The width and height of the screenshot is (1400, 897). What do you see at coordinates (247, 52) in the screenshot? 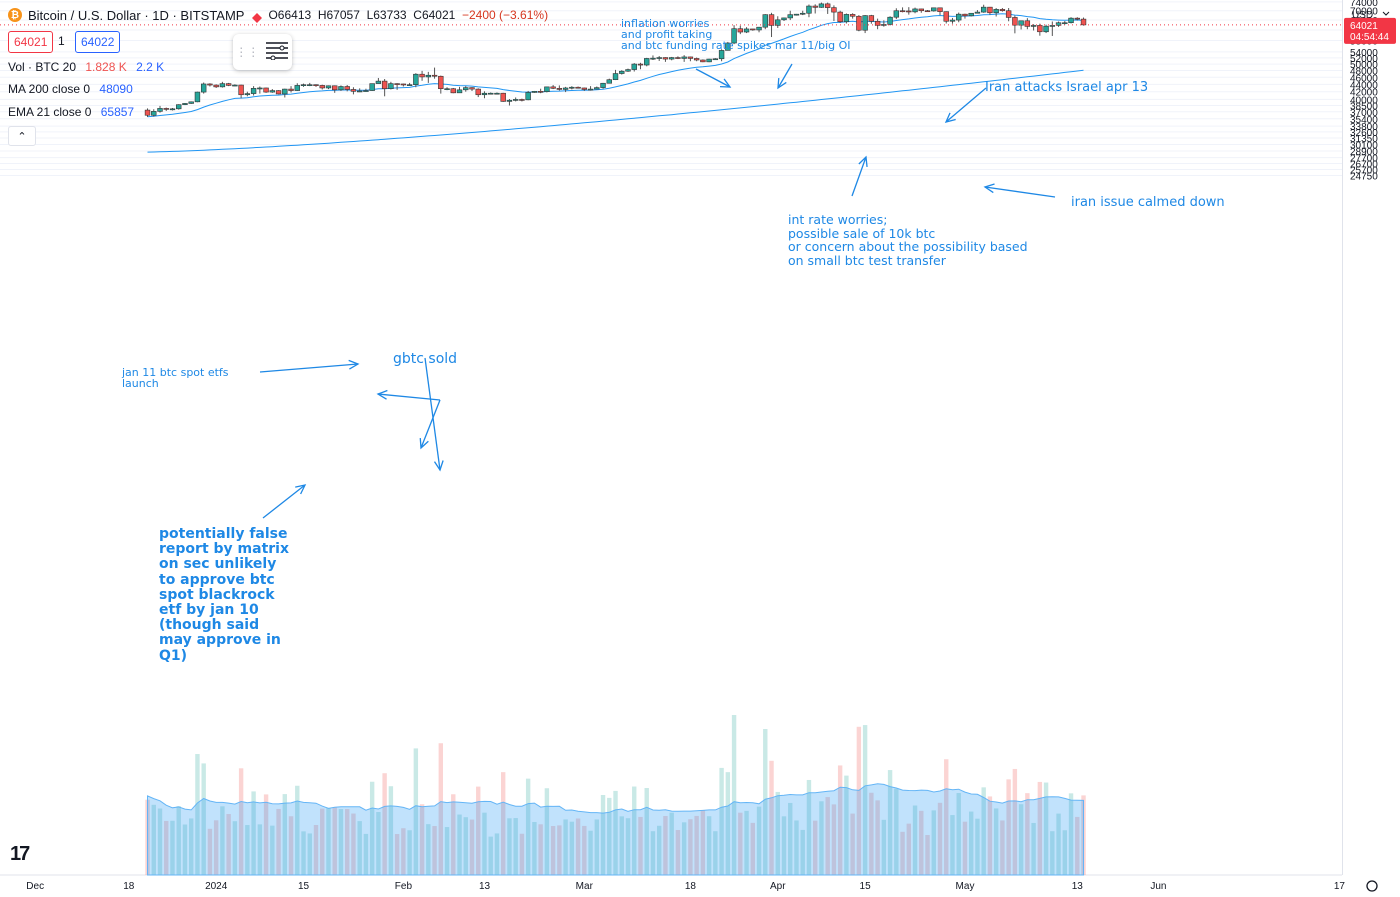
I see `drag-handle-icon: ⋮⋮` at bounding box center [247, 52].